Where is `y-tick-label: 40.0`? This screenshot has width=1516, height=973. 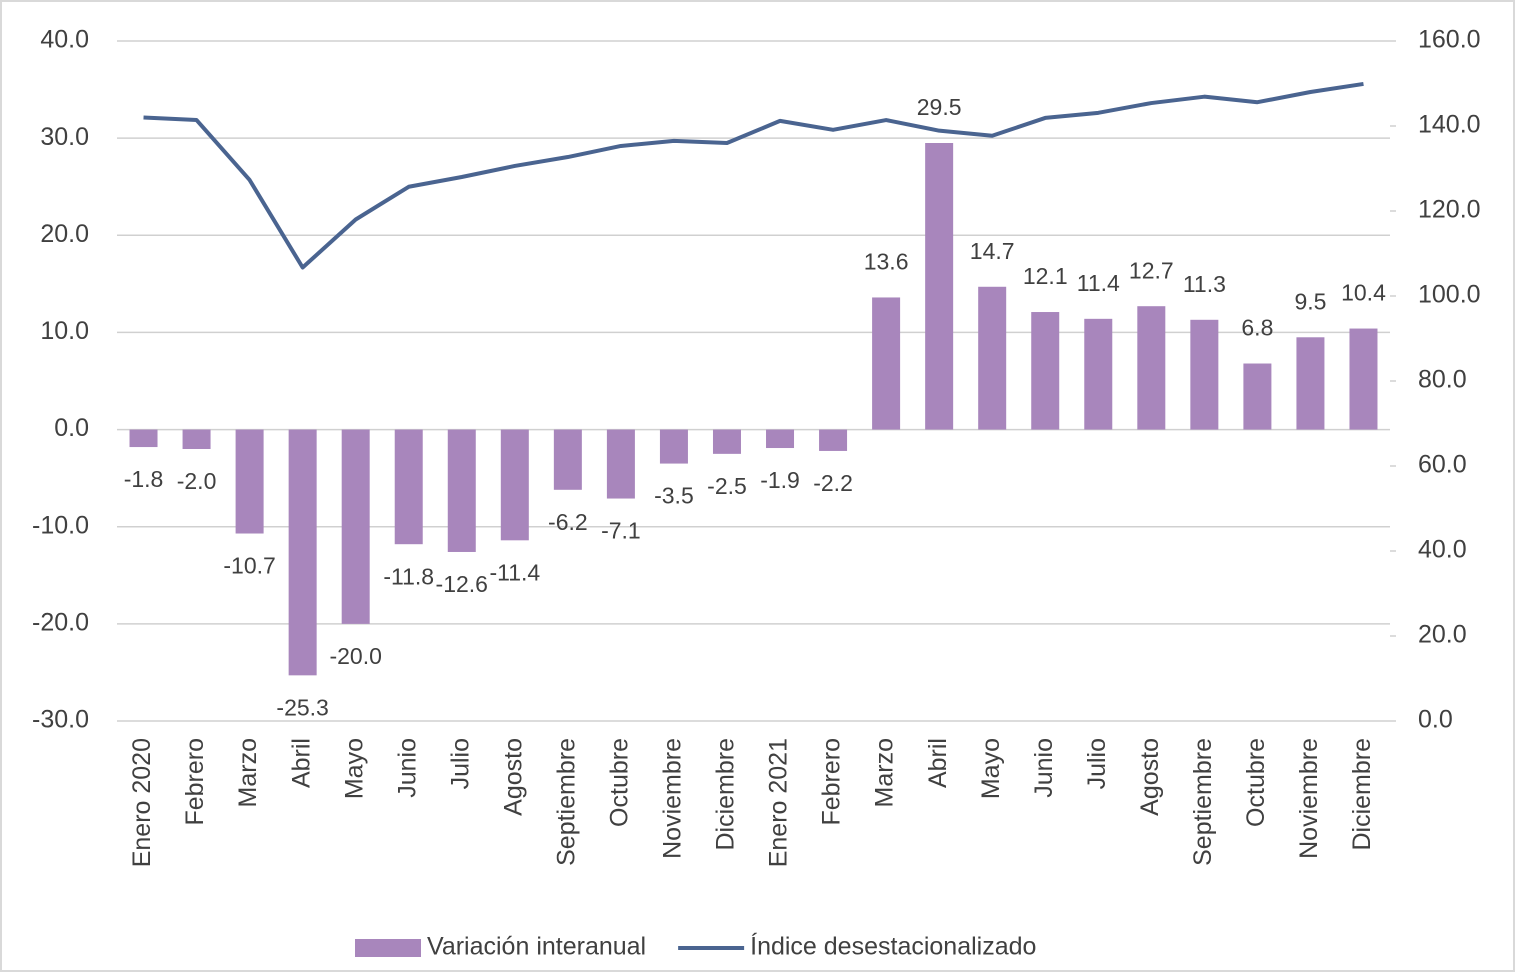
y-tick-label: 40.0 is located at coordinates (64, 40).